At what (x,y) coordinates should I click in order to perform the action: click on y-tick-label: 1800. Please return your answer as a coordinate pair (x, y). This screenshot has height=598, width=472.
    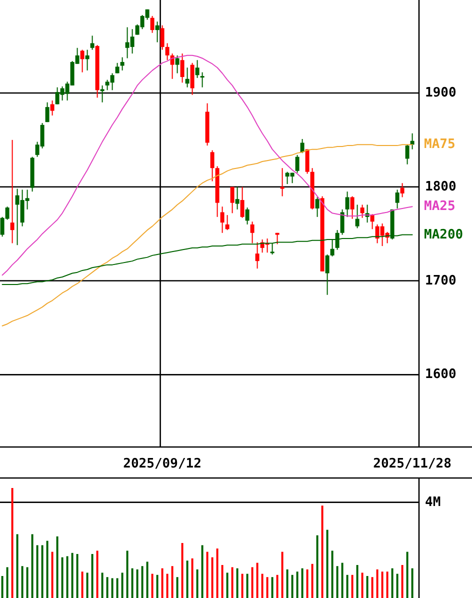
    Looking at the image, I should click on (440, 186).